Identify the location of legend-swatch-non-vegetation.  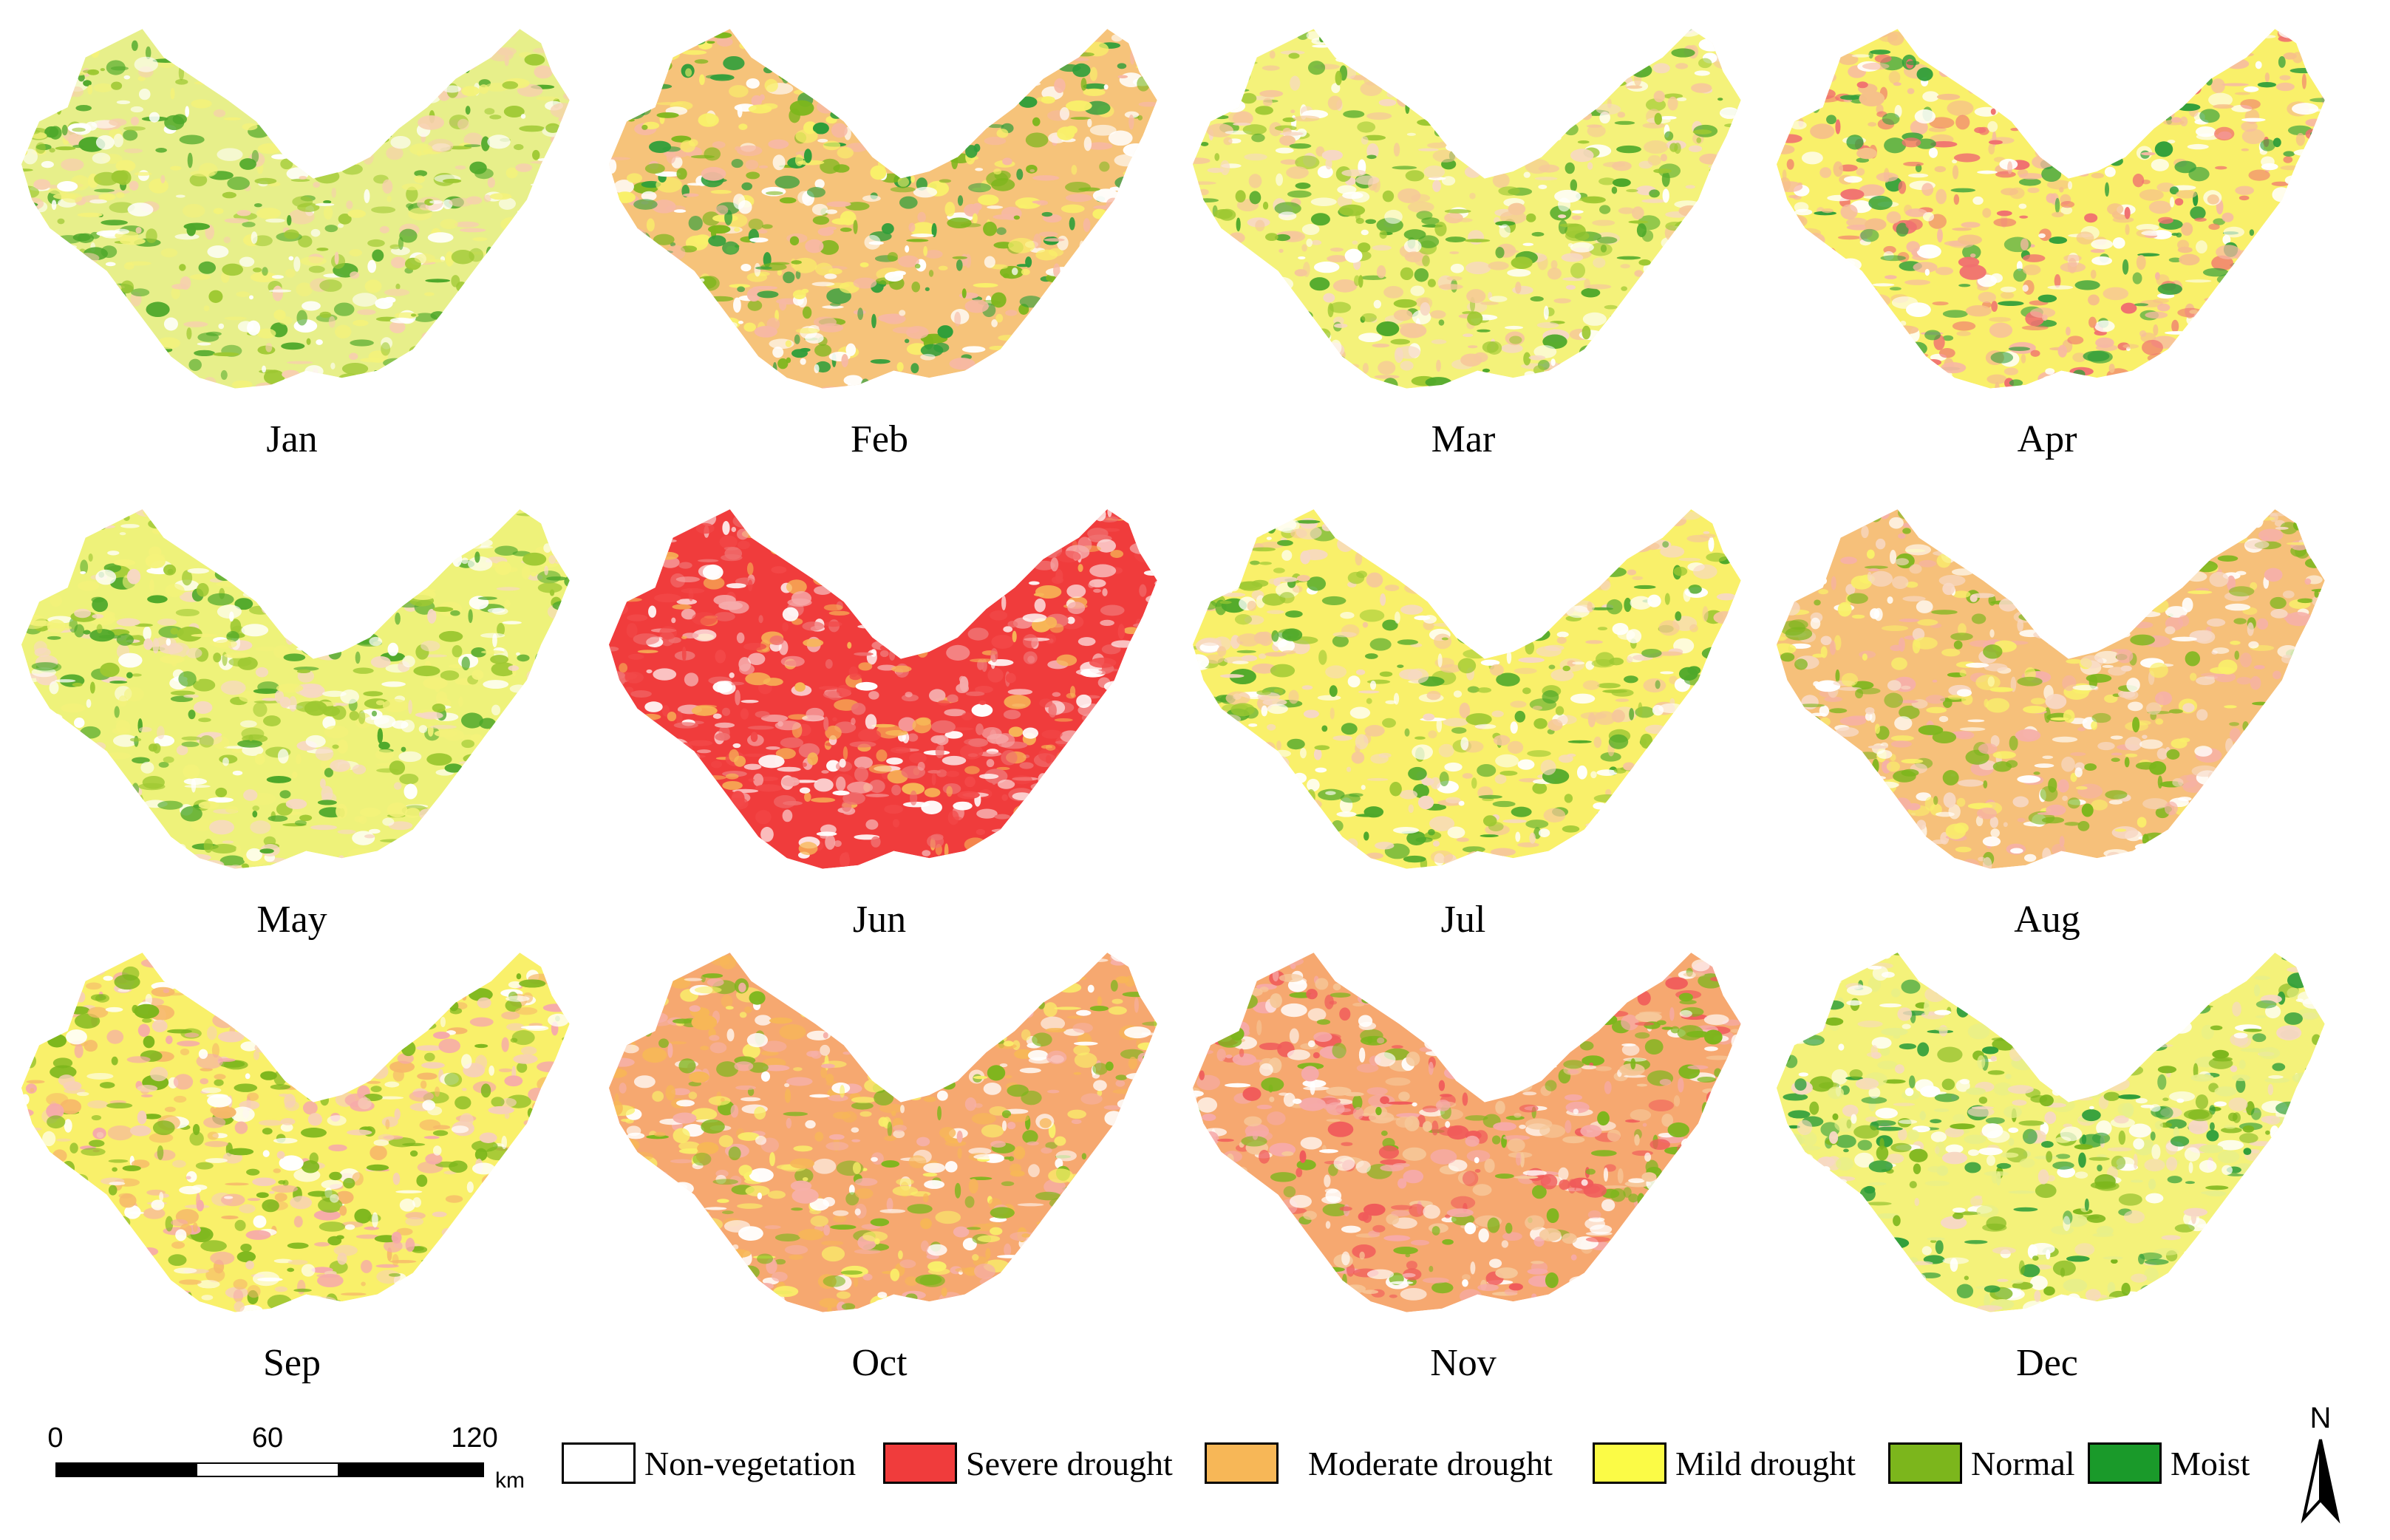
(599, 1463).